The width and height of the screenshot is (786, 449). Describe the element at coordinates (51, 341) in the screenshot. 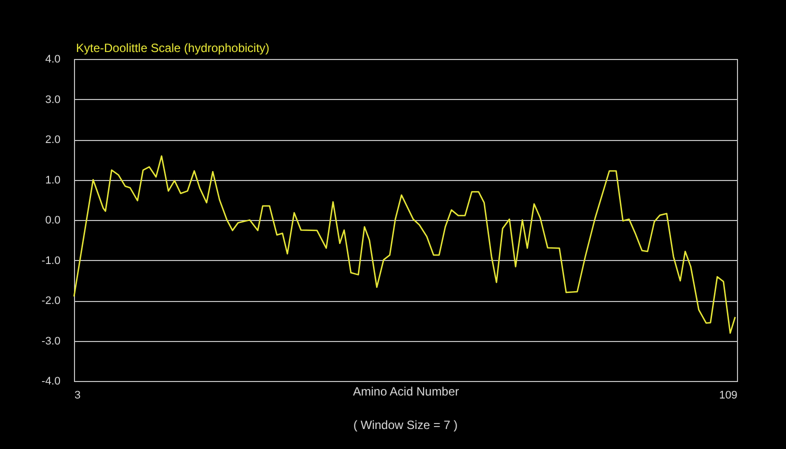

I see `y-tick-label: -3.0` at that location.